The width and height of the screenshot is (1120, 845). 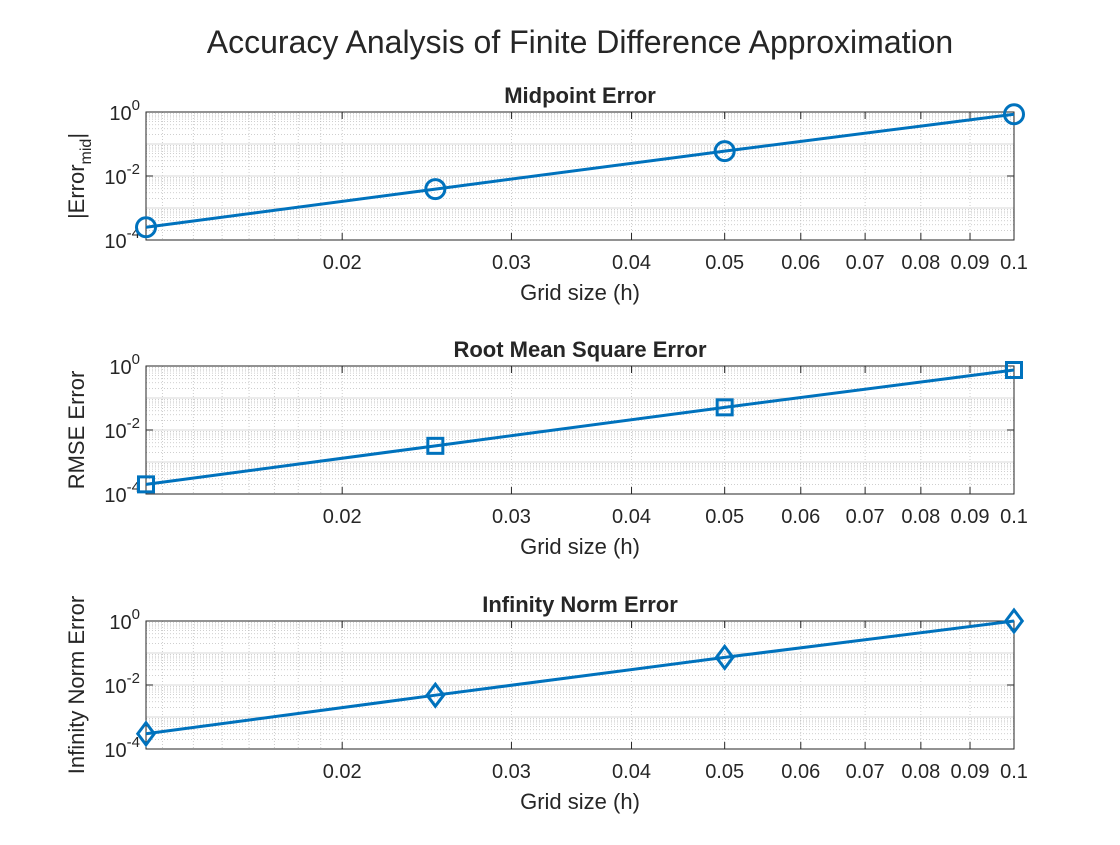 I want to click on y-axis-label: Infinity Norm Error, so click(x=76, y=685).